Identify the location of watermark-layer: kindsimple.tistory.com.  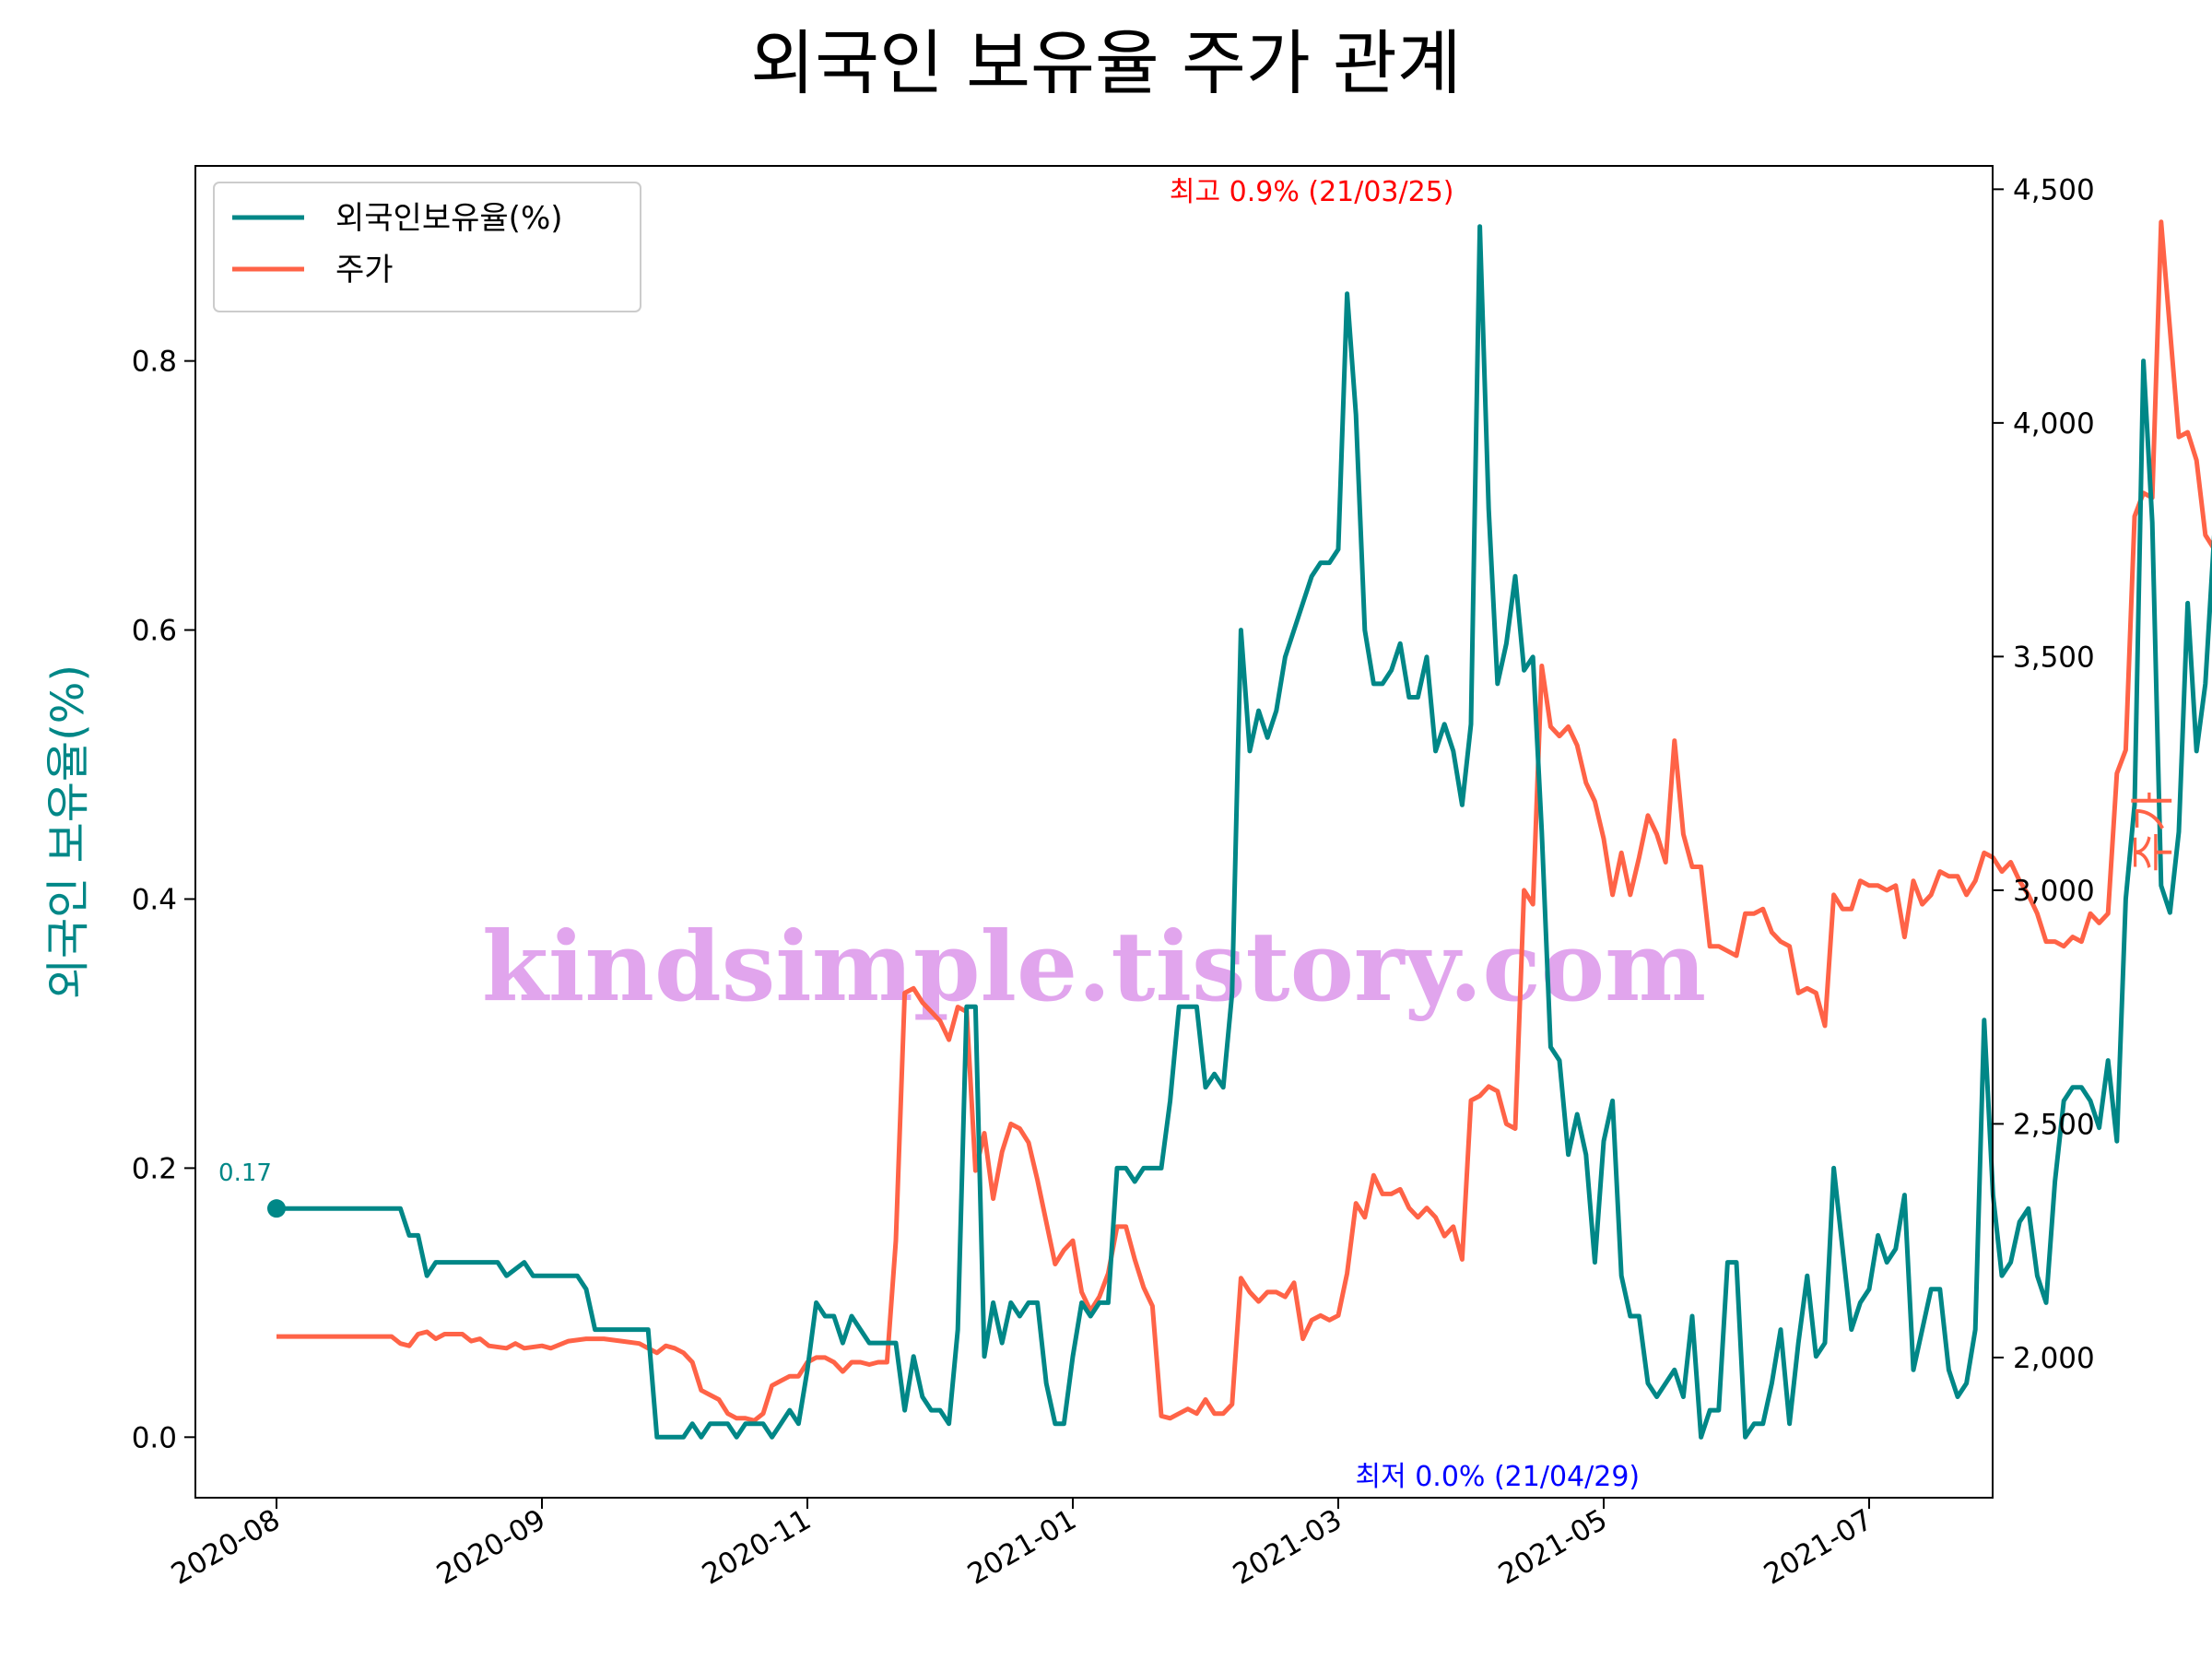
(1094, 966).